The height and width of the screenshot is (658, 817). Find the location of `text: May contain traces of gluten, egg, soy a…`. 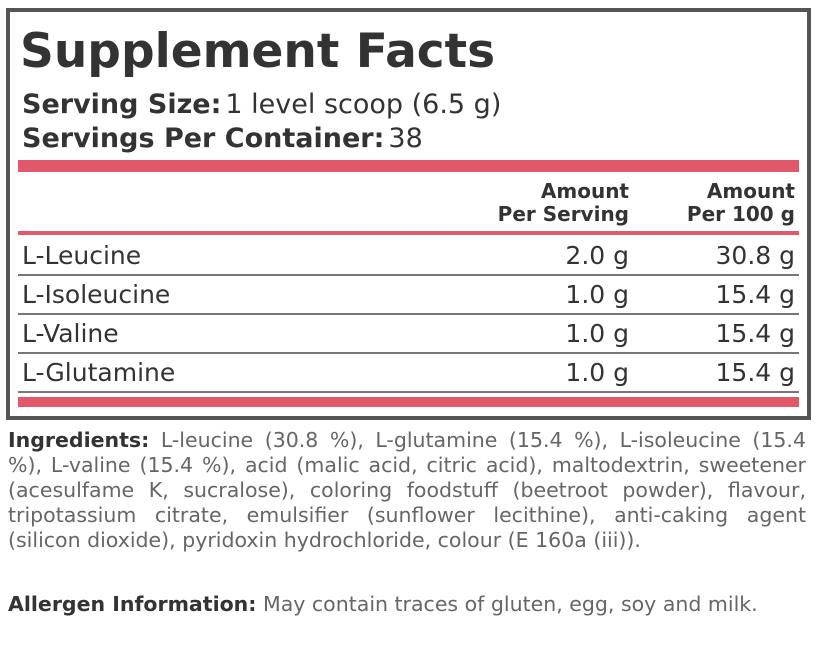

text: May contain traces of gluten, egg, soy a… is located at coordinates (510, 604).